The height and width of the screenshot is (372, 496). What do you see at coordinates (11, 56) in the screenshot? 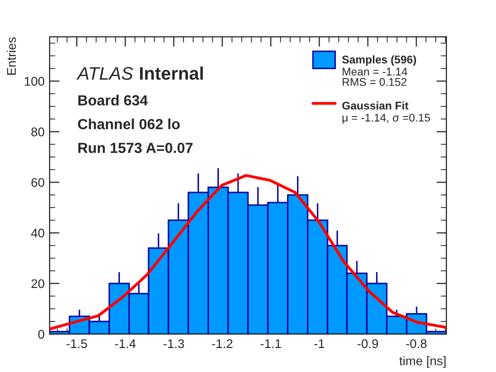
I see `y-axis-title: Entries` at bounding box center [11, 56].